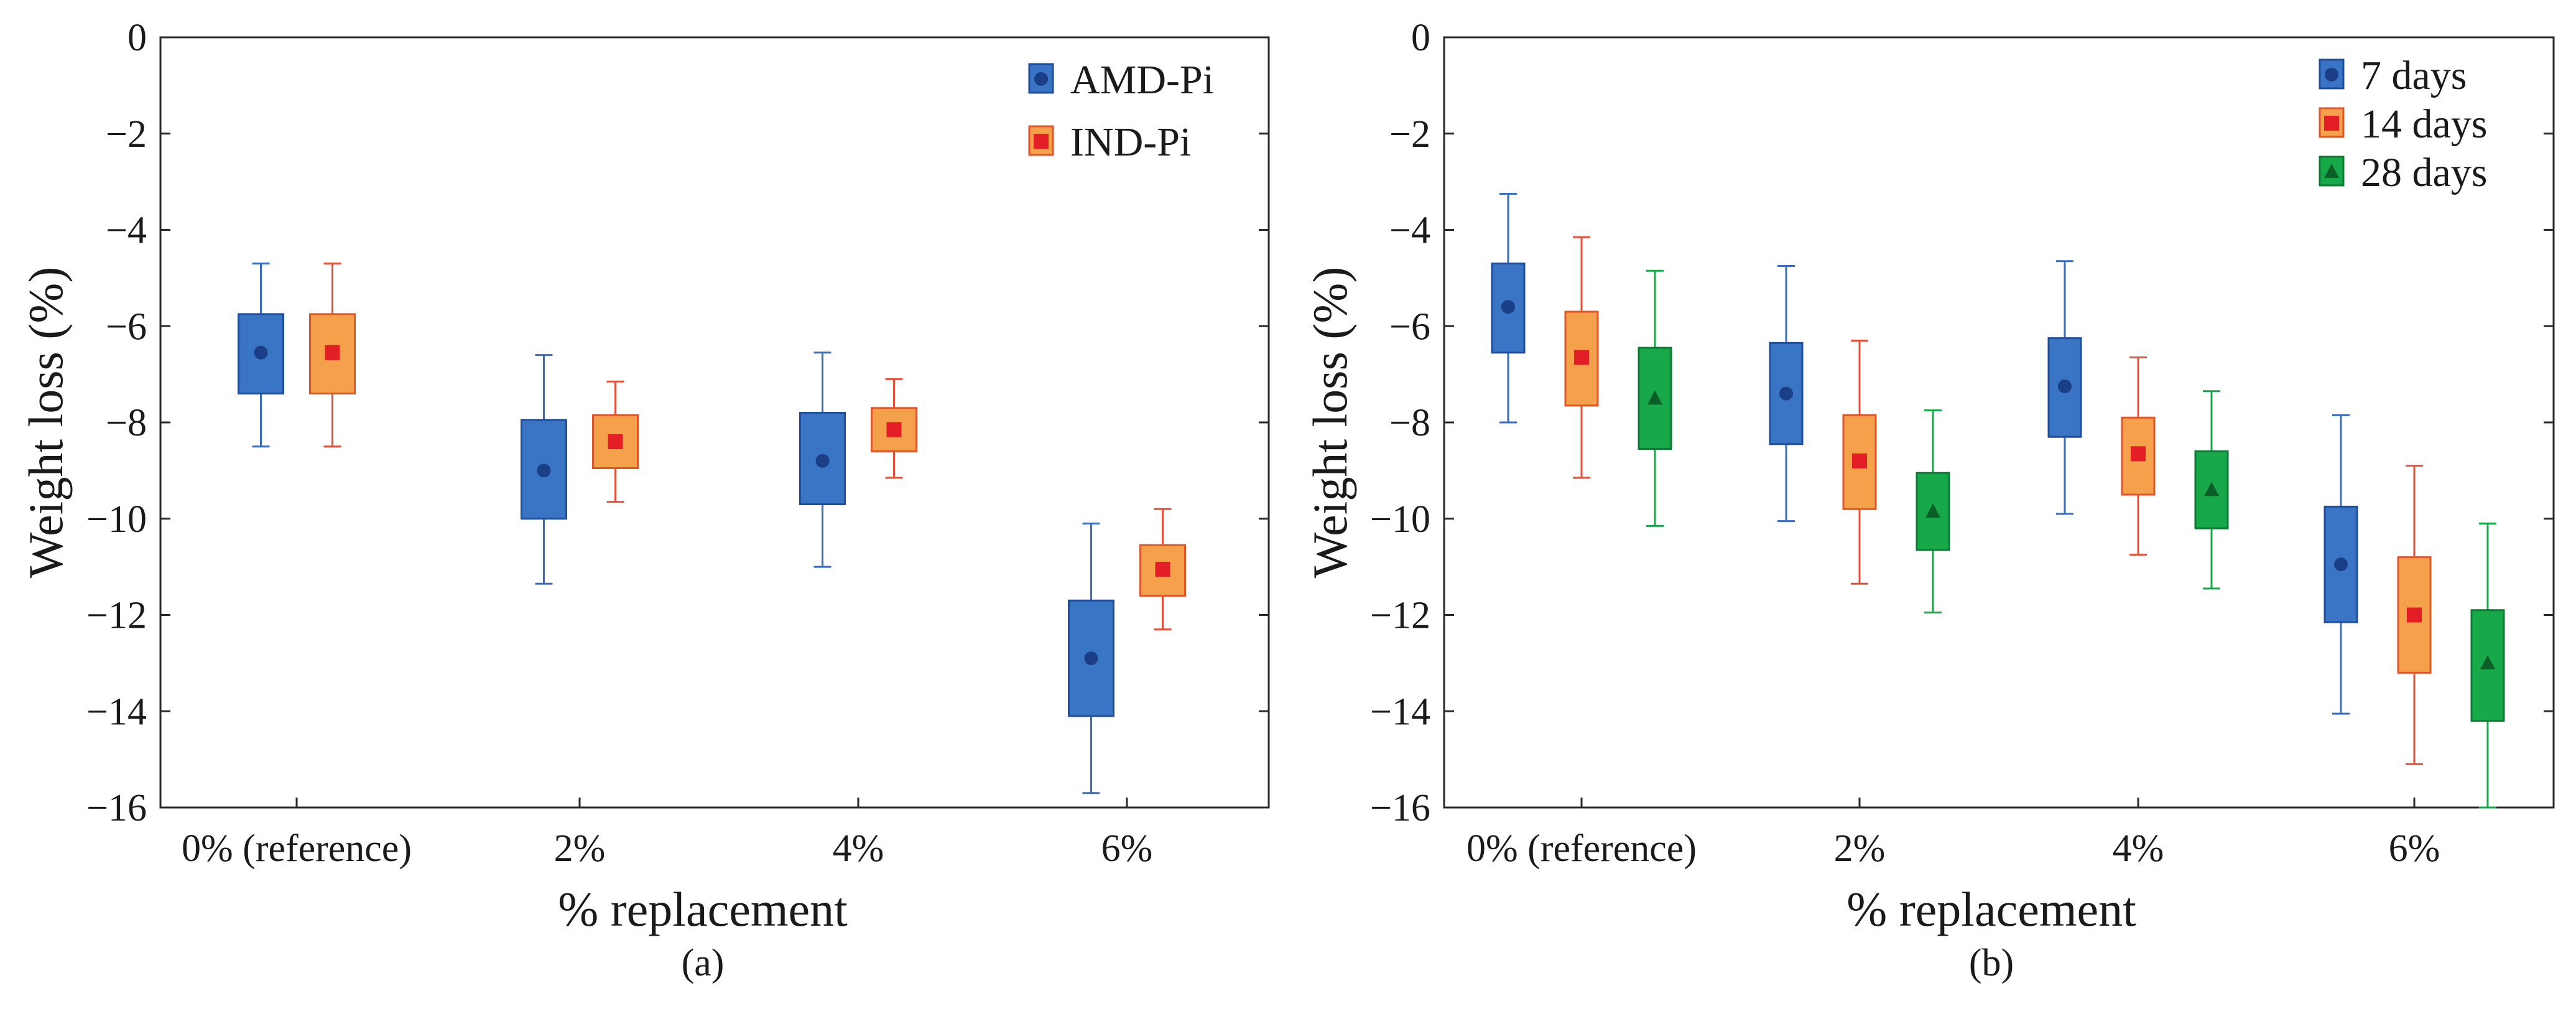 The width and height of the screenshot is (2576, 1024). What do you see at coordinates (2424, 172) in the screenshot?
I see `legend-label: 28 days` at bounding box center [2424, 172].